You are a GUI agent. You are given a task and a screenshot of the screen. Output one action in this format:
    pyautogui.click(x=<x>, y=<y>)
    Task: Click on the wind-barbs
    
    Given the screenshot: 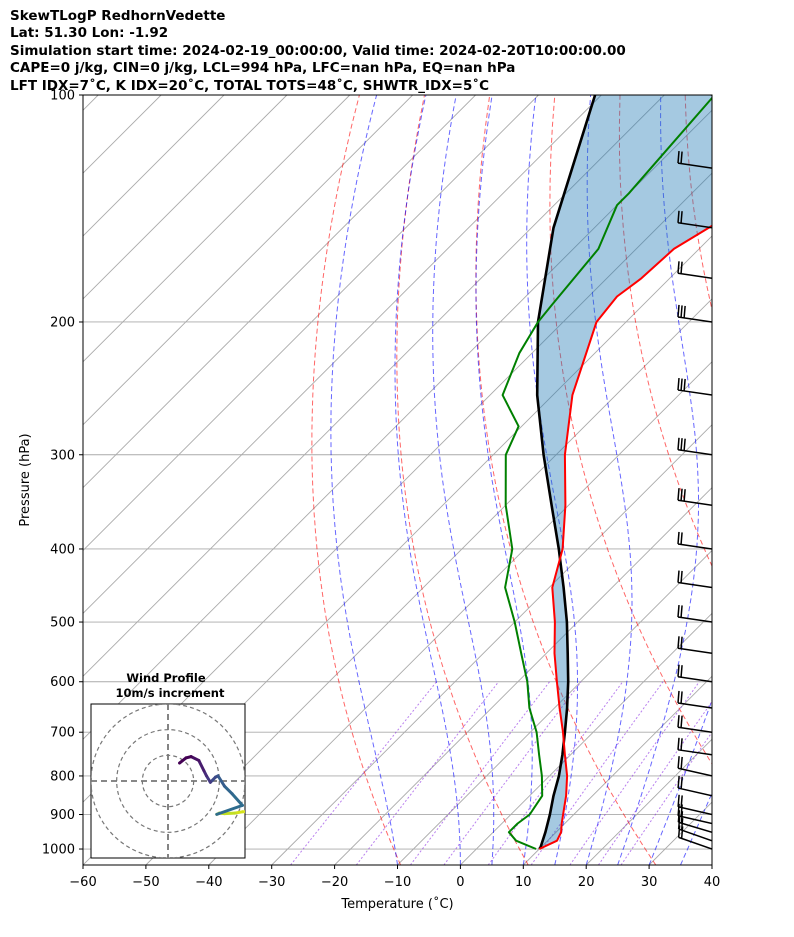 What is the action you would take?
    pyautogui.click(x=694, y=464)
    